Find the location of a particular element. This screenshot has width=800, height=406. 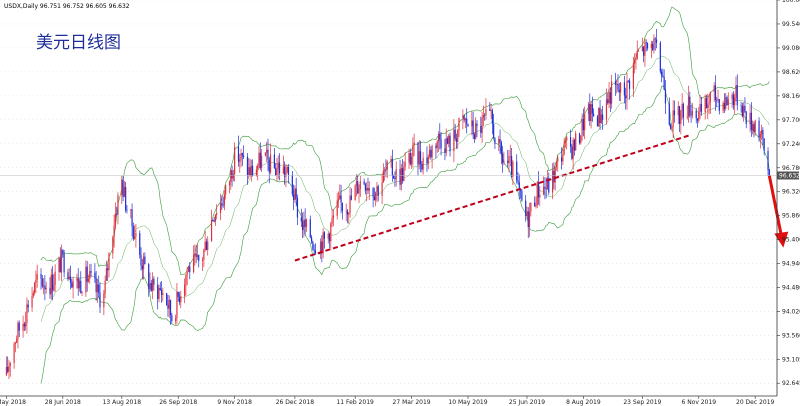

y-tick-label: 93.560 is located at coordinates (791, 336).